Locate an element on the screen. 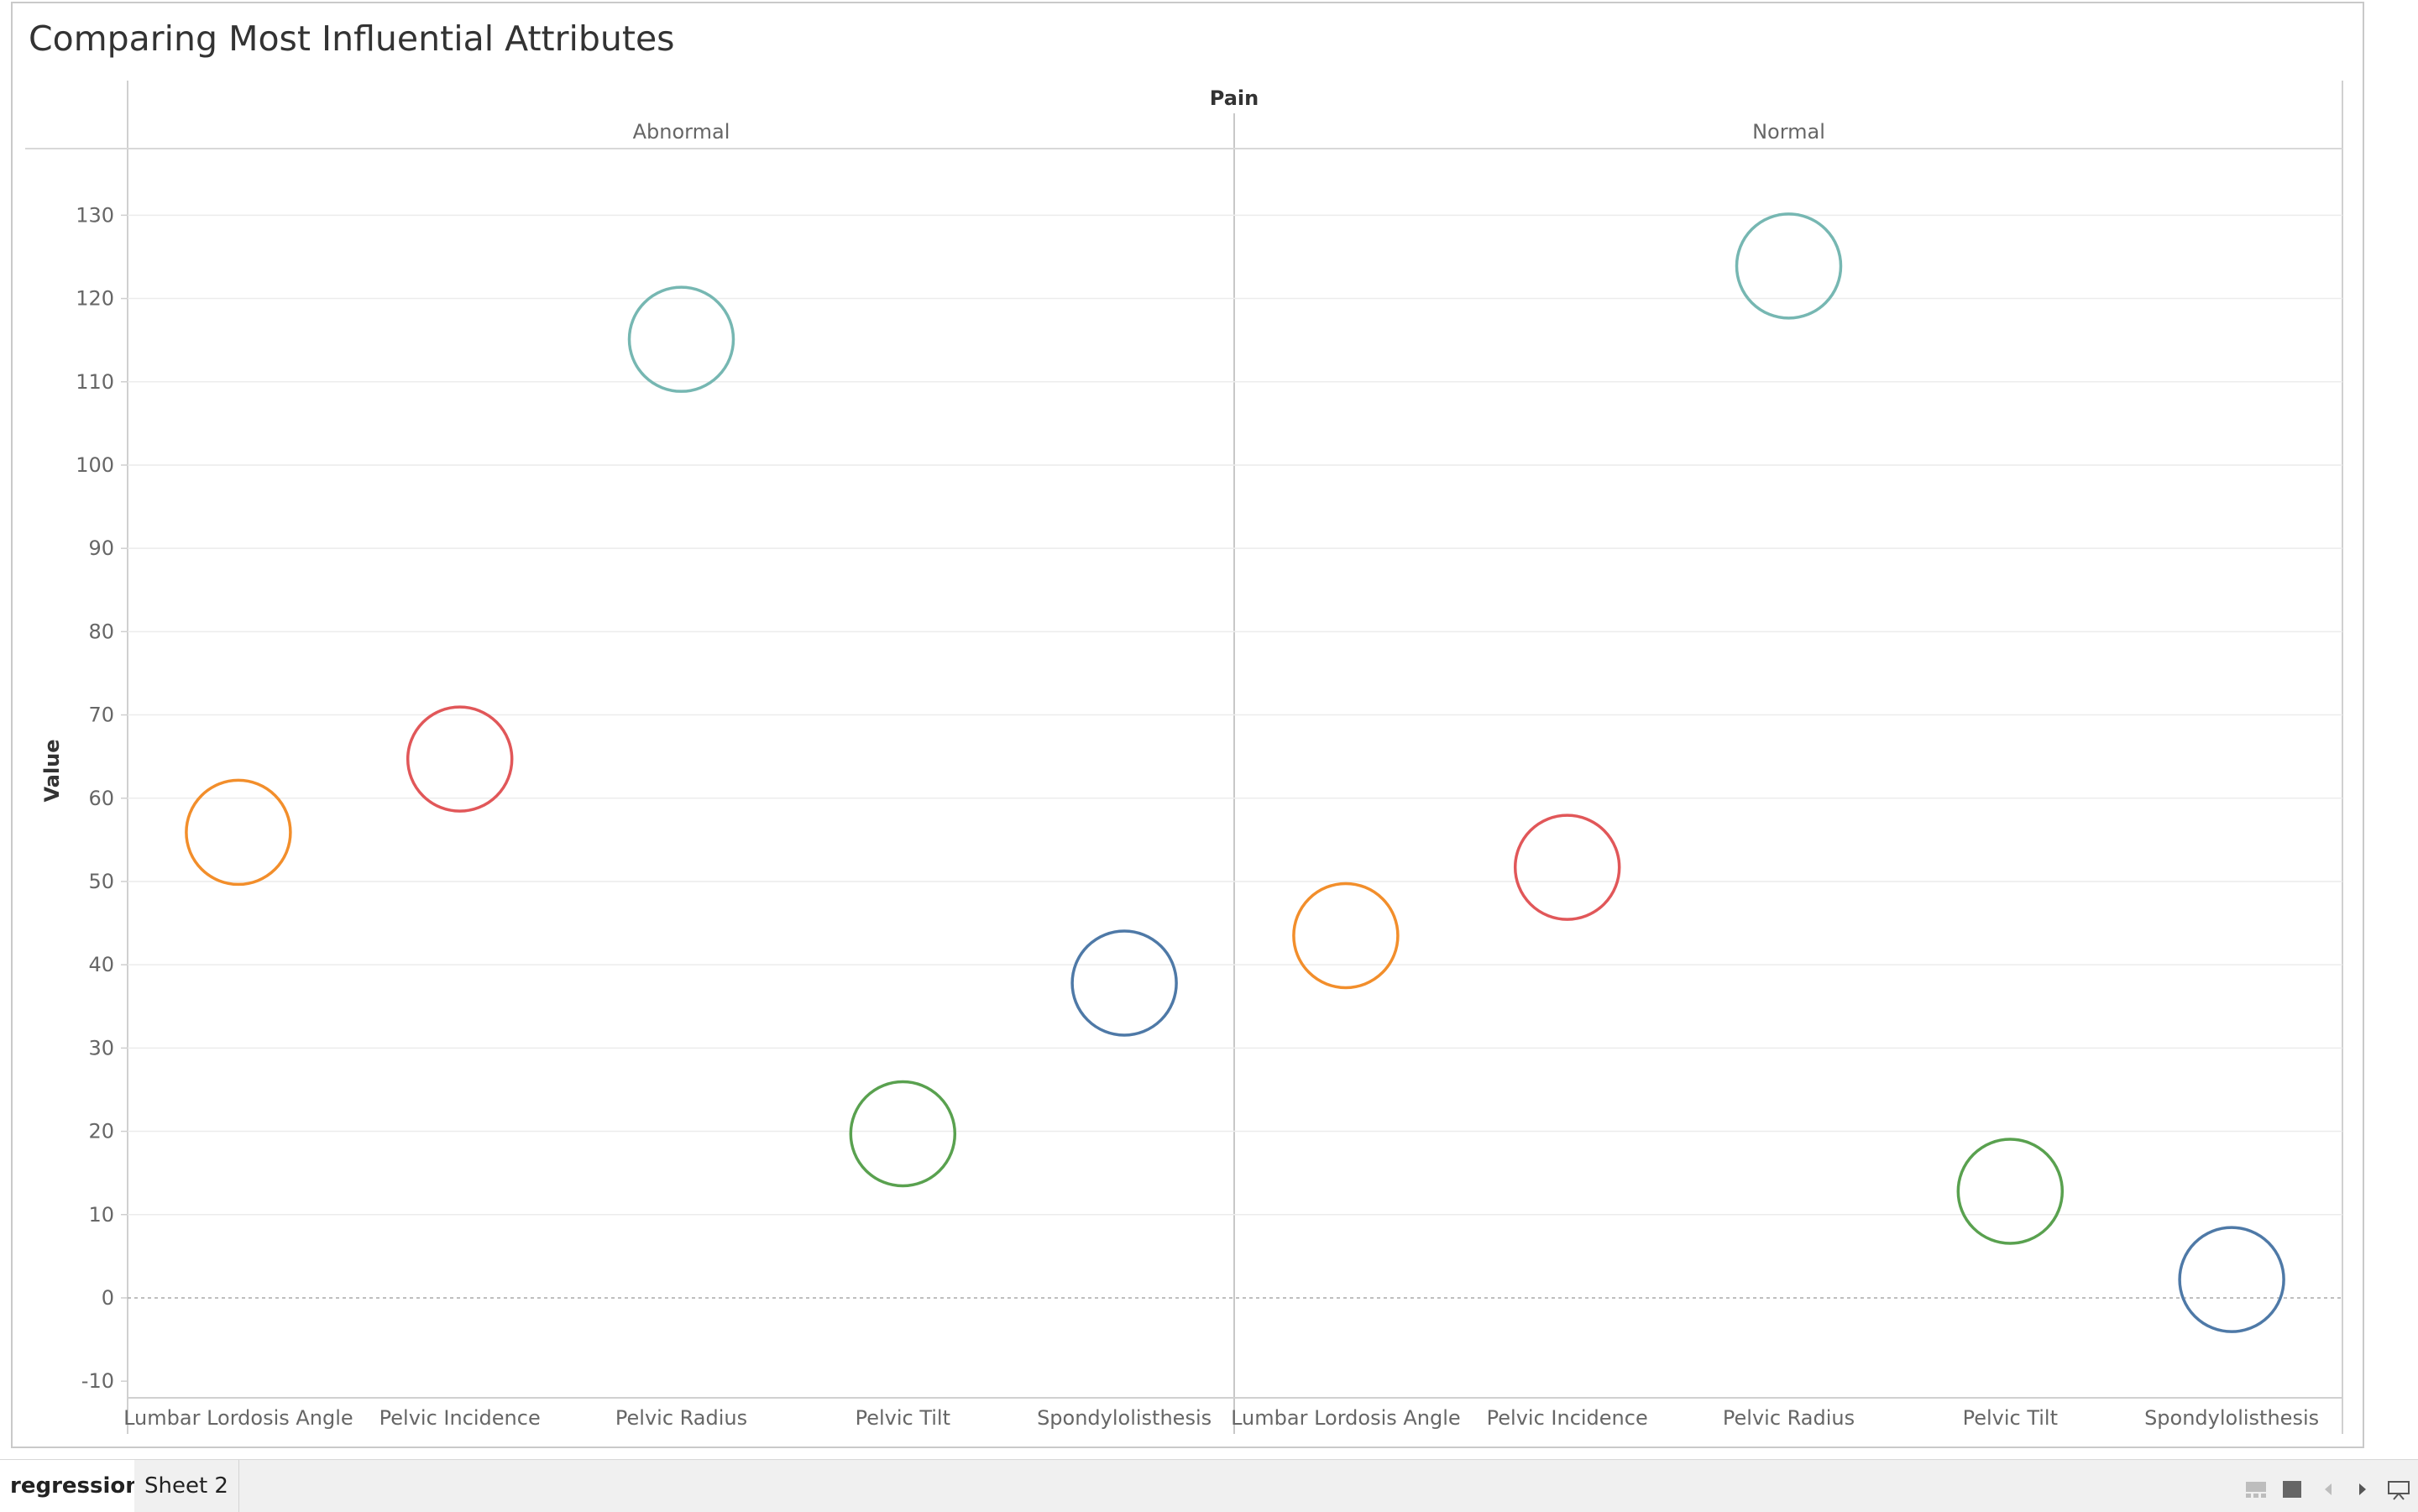 The image size is (2418, 1512). y-axis-title: Value is located at coordinates (52, 770).